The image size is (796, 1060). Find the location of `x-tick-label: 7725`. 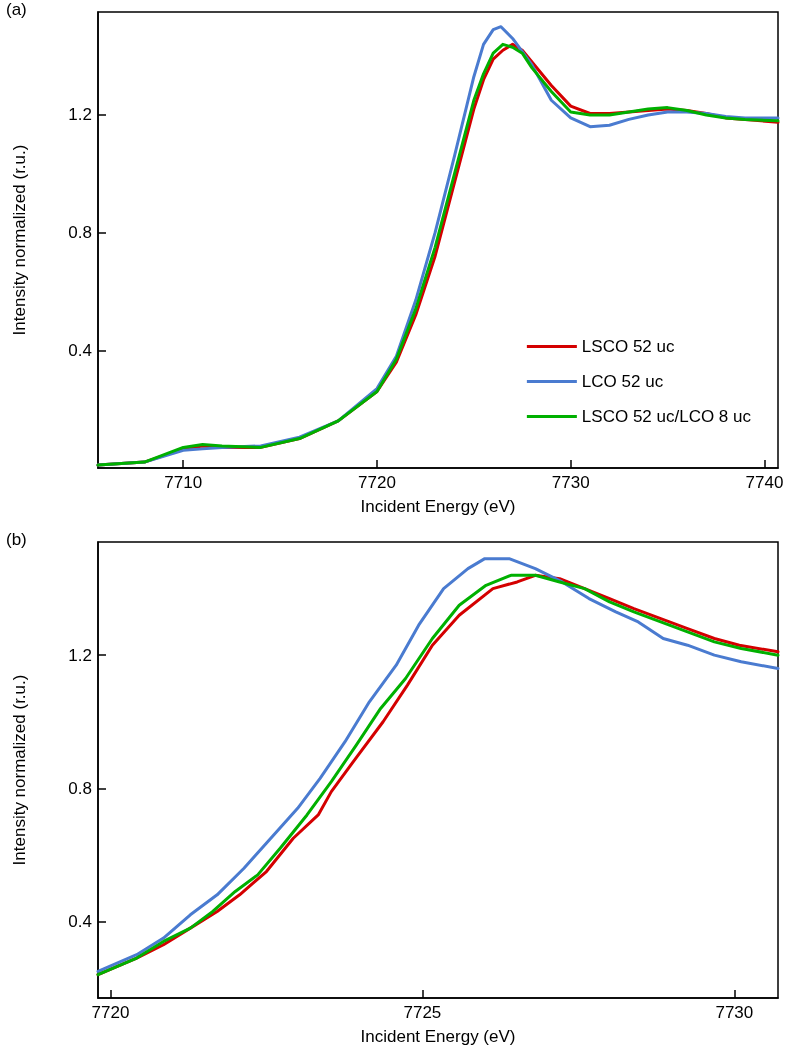

x-tick-label: 7725 is located at coordinates (422, 1012).